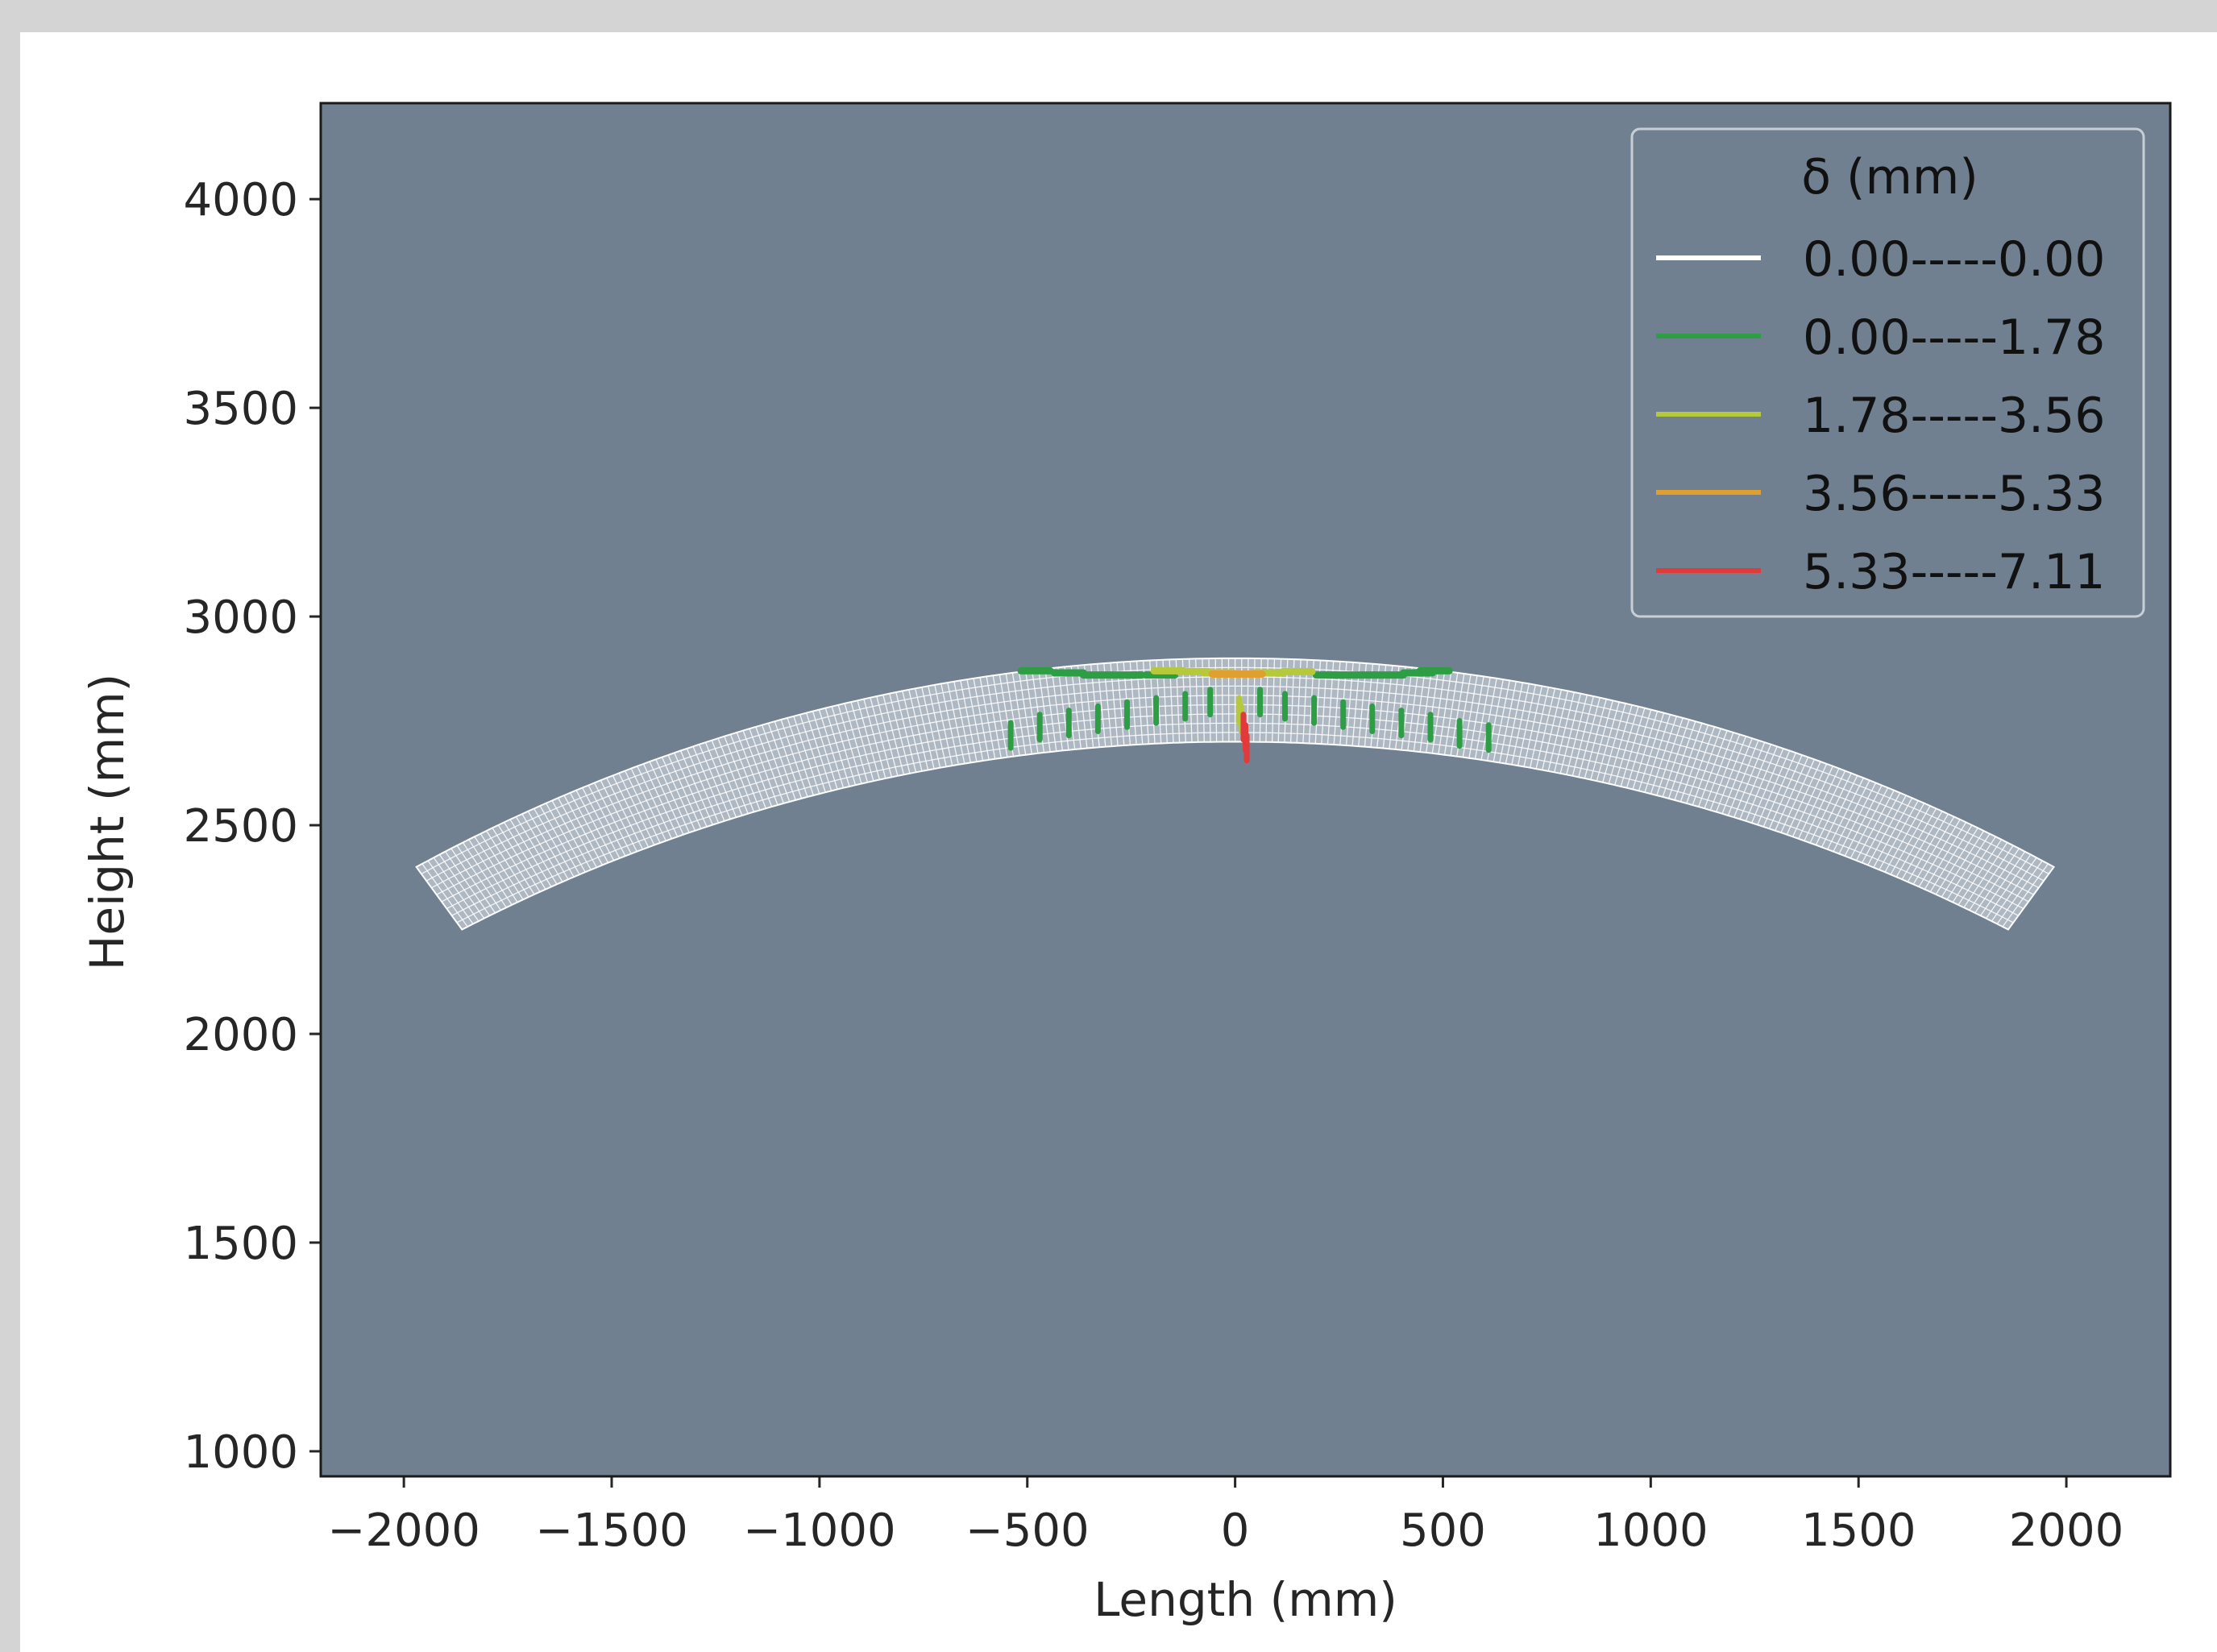  What do you see at coordinates (2066, 1531) in the screenshot?
I see `x-tick-label: 2000` at bounding box center [2066, 1531].